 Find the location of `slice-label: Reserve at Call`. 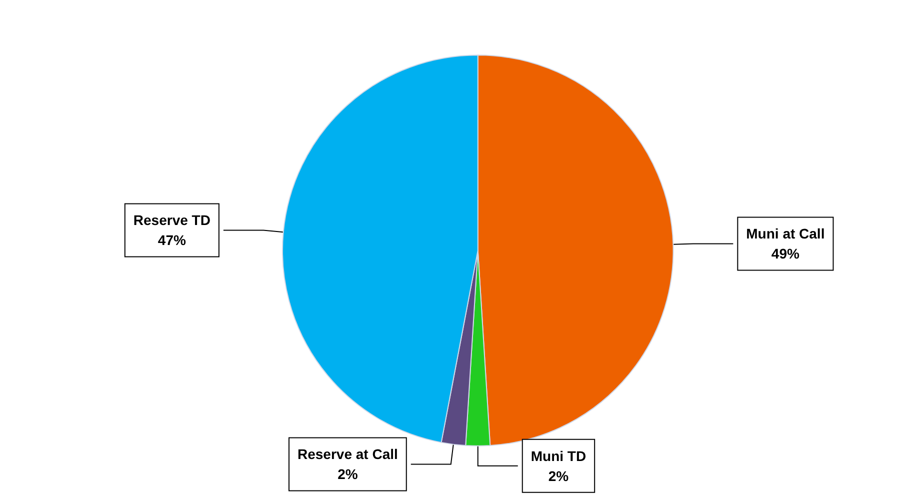

slice-label: Reserve at Call is located at coordinates (347, 454).